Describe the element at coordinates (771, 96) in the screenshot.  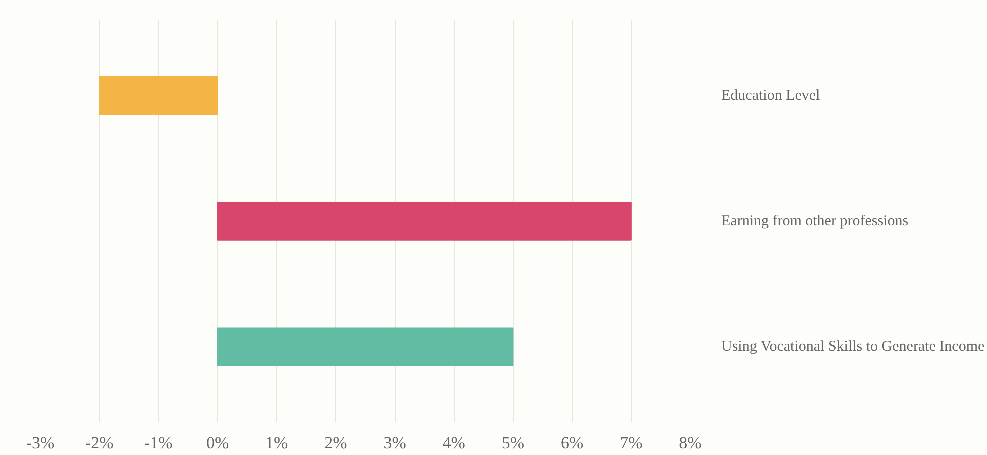
I see `y-tick-label: Education Level` at that location.